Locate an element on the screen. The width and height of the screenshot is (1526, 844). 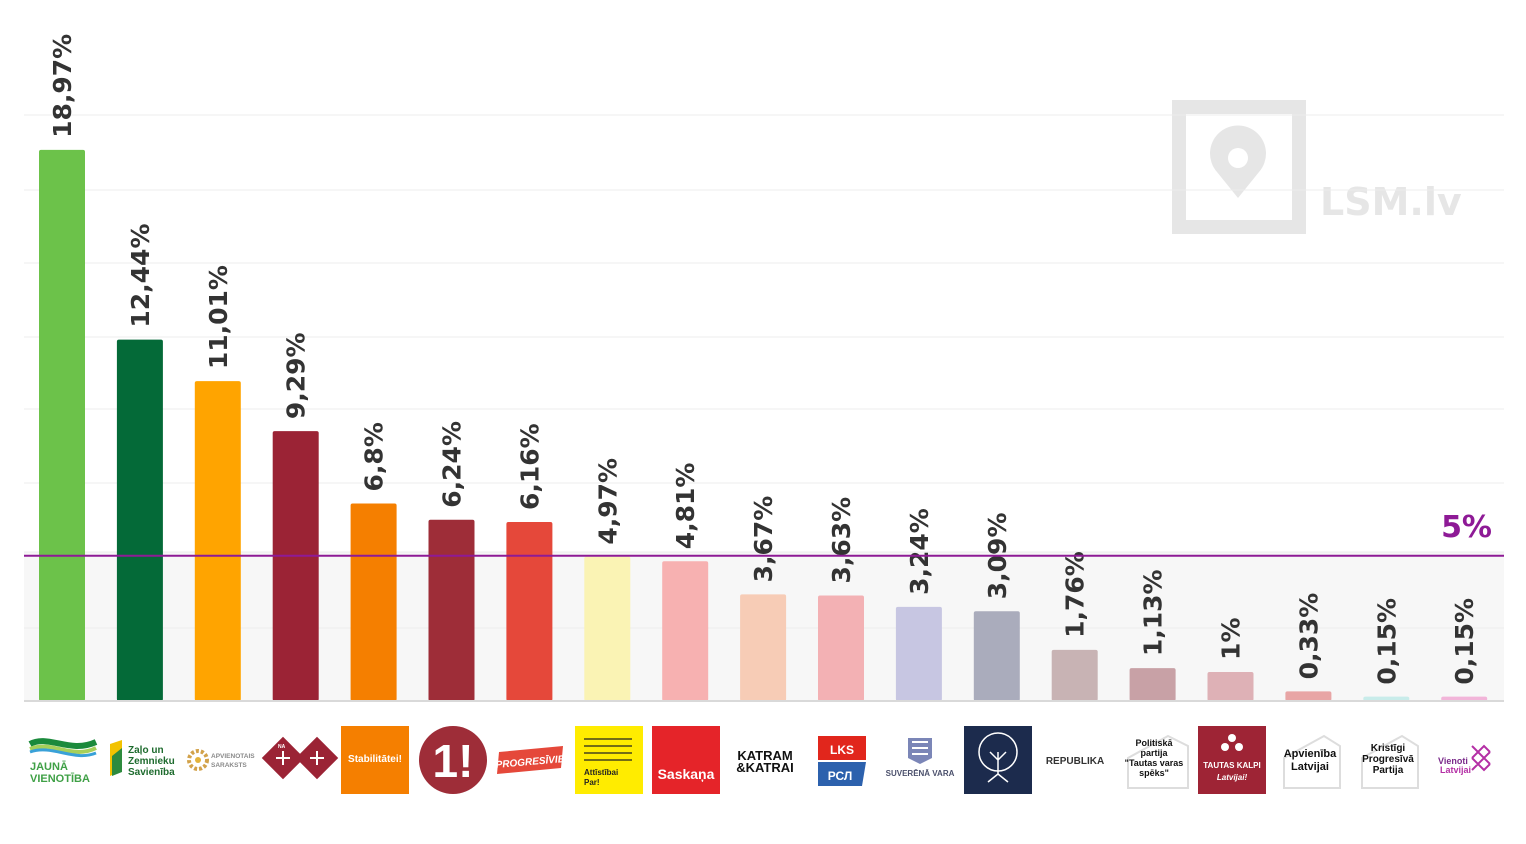
logo-tree is located at coordinates (998, 760).